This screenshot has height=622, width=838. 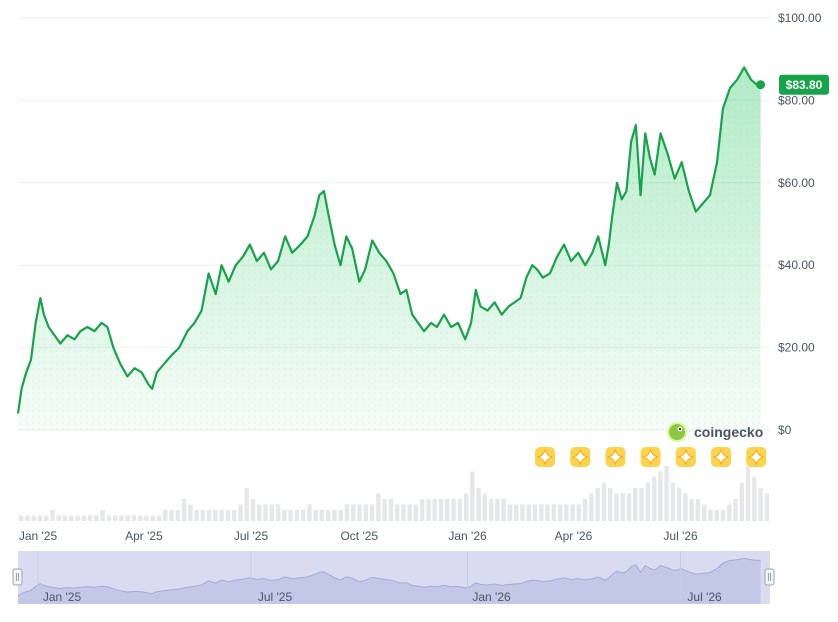 I want to click on x-tick-label: Oct '25, so click(x=359, y=536).